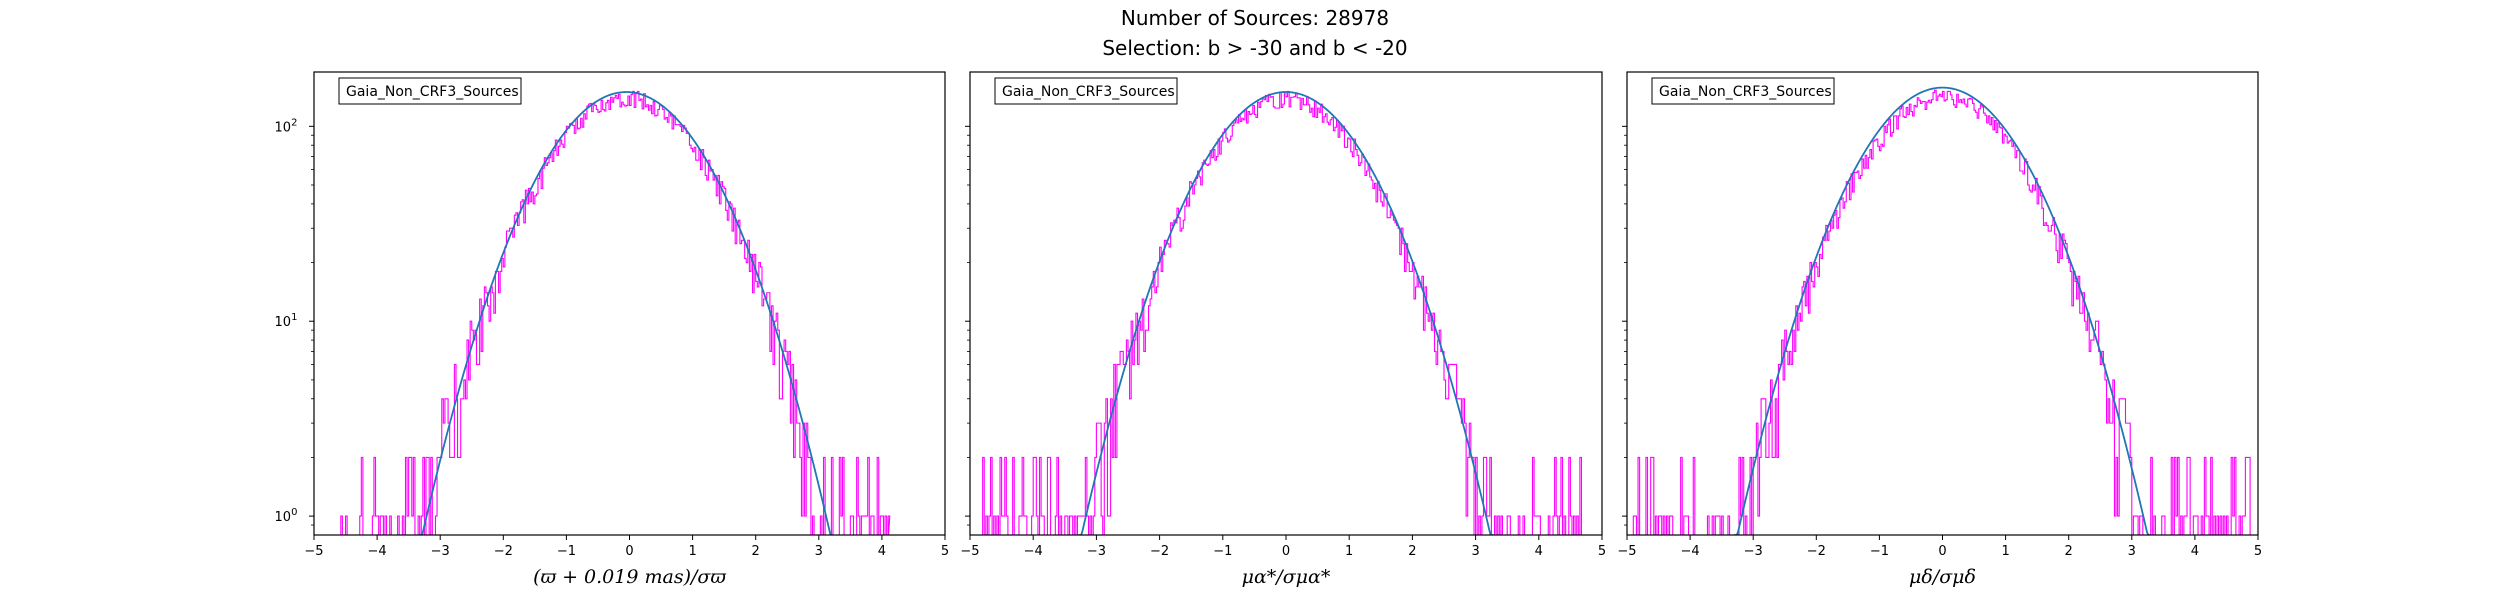 The image size is (2500, 600). What do you see at coordinates (2258, 551) in the screenshot?
I see `pmdec-xtick-label: 5` at bounding box center [2258, 551].